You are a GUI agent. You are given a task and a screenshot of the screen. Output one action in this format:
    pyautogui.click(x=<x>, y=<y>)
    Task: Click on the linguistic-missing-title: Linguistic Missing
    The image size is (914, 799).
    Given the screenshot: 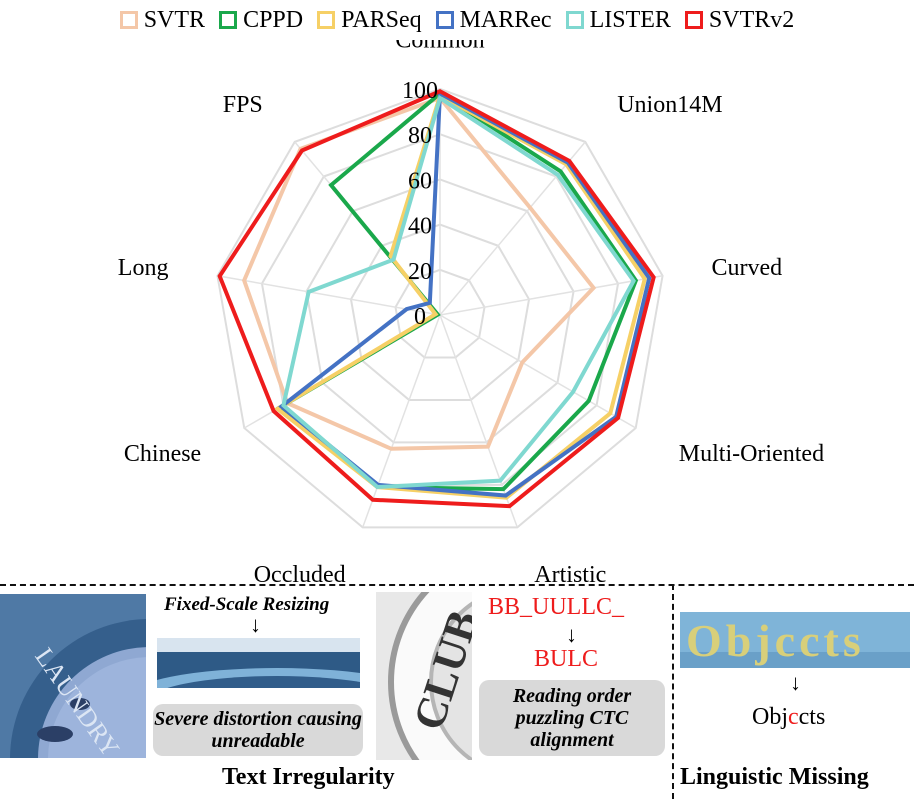 What is the action you would take?
    pyautogui.click(x=774, y=777)
    